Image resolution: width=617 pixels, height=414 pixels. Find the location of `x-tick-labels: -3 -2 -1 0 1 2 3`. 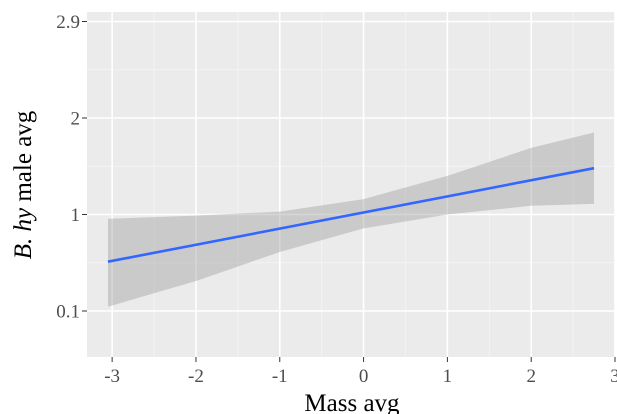

x-tick-labels: -3 -2 -1 0 1 2 3 is located at coordinates (360, 376).